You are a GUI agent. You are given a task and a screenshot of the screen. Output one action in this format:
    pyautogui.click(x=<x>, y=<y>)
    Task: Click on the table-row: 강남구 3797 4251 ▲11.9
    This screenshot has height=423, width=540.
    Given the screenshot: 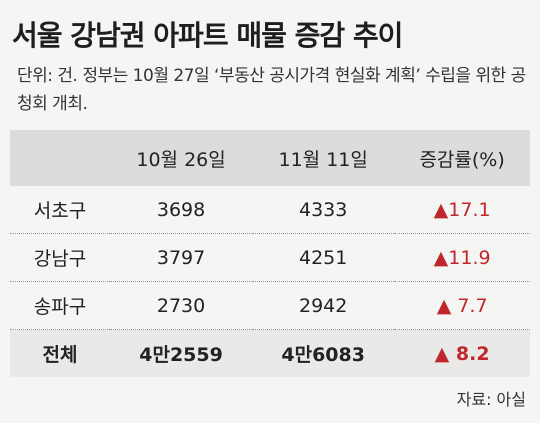 What is the action you would take?
    pyautogui.click(x=270, y=257)
    